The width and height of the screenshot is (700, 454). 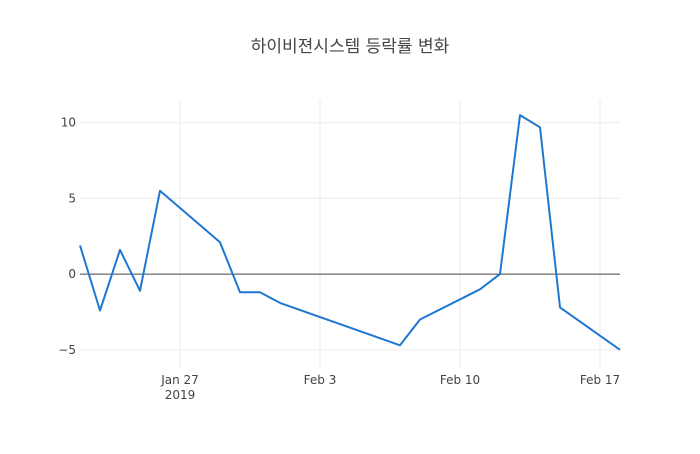 I want to click on y-tick-label: 0, so click(x=72, y=274).